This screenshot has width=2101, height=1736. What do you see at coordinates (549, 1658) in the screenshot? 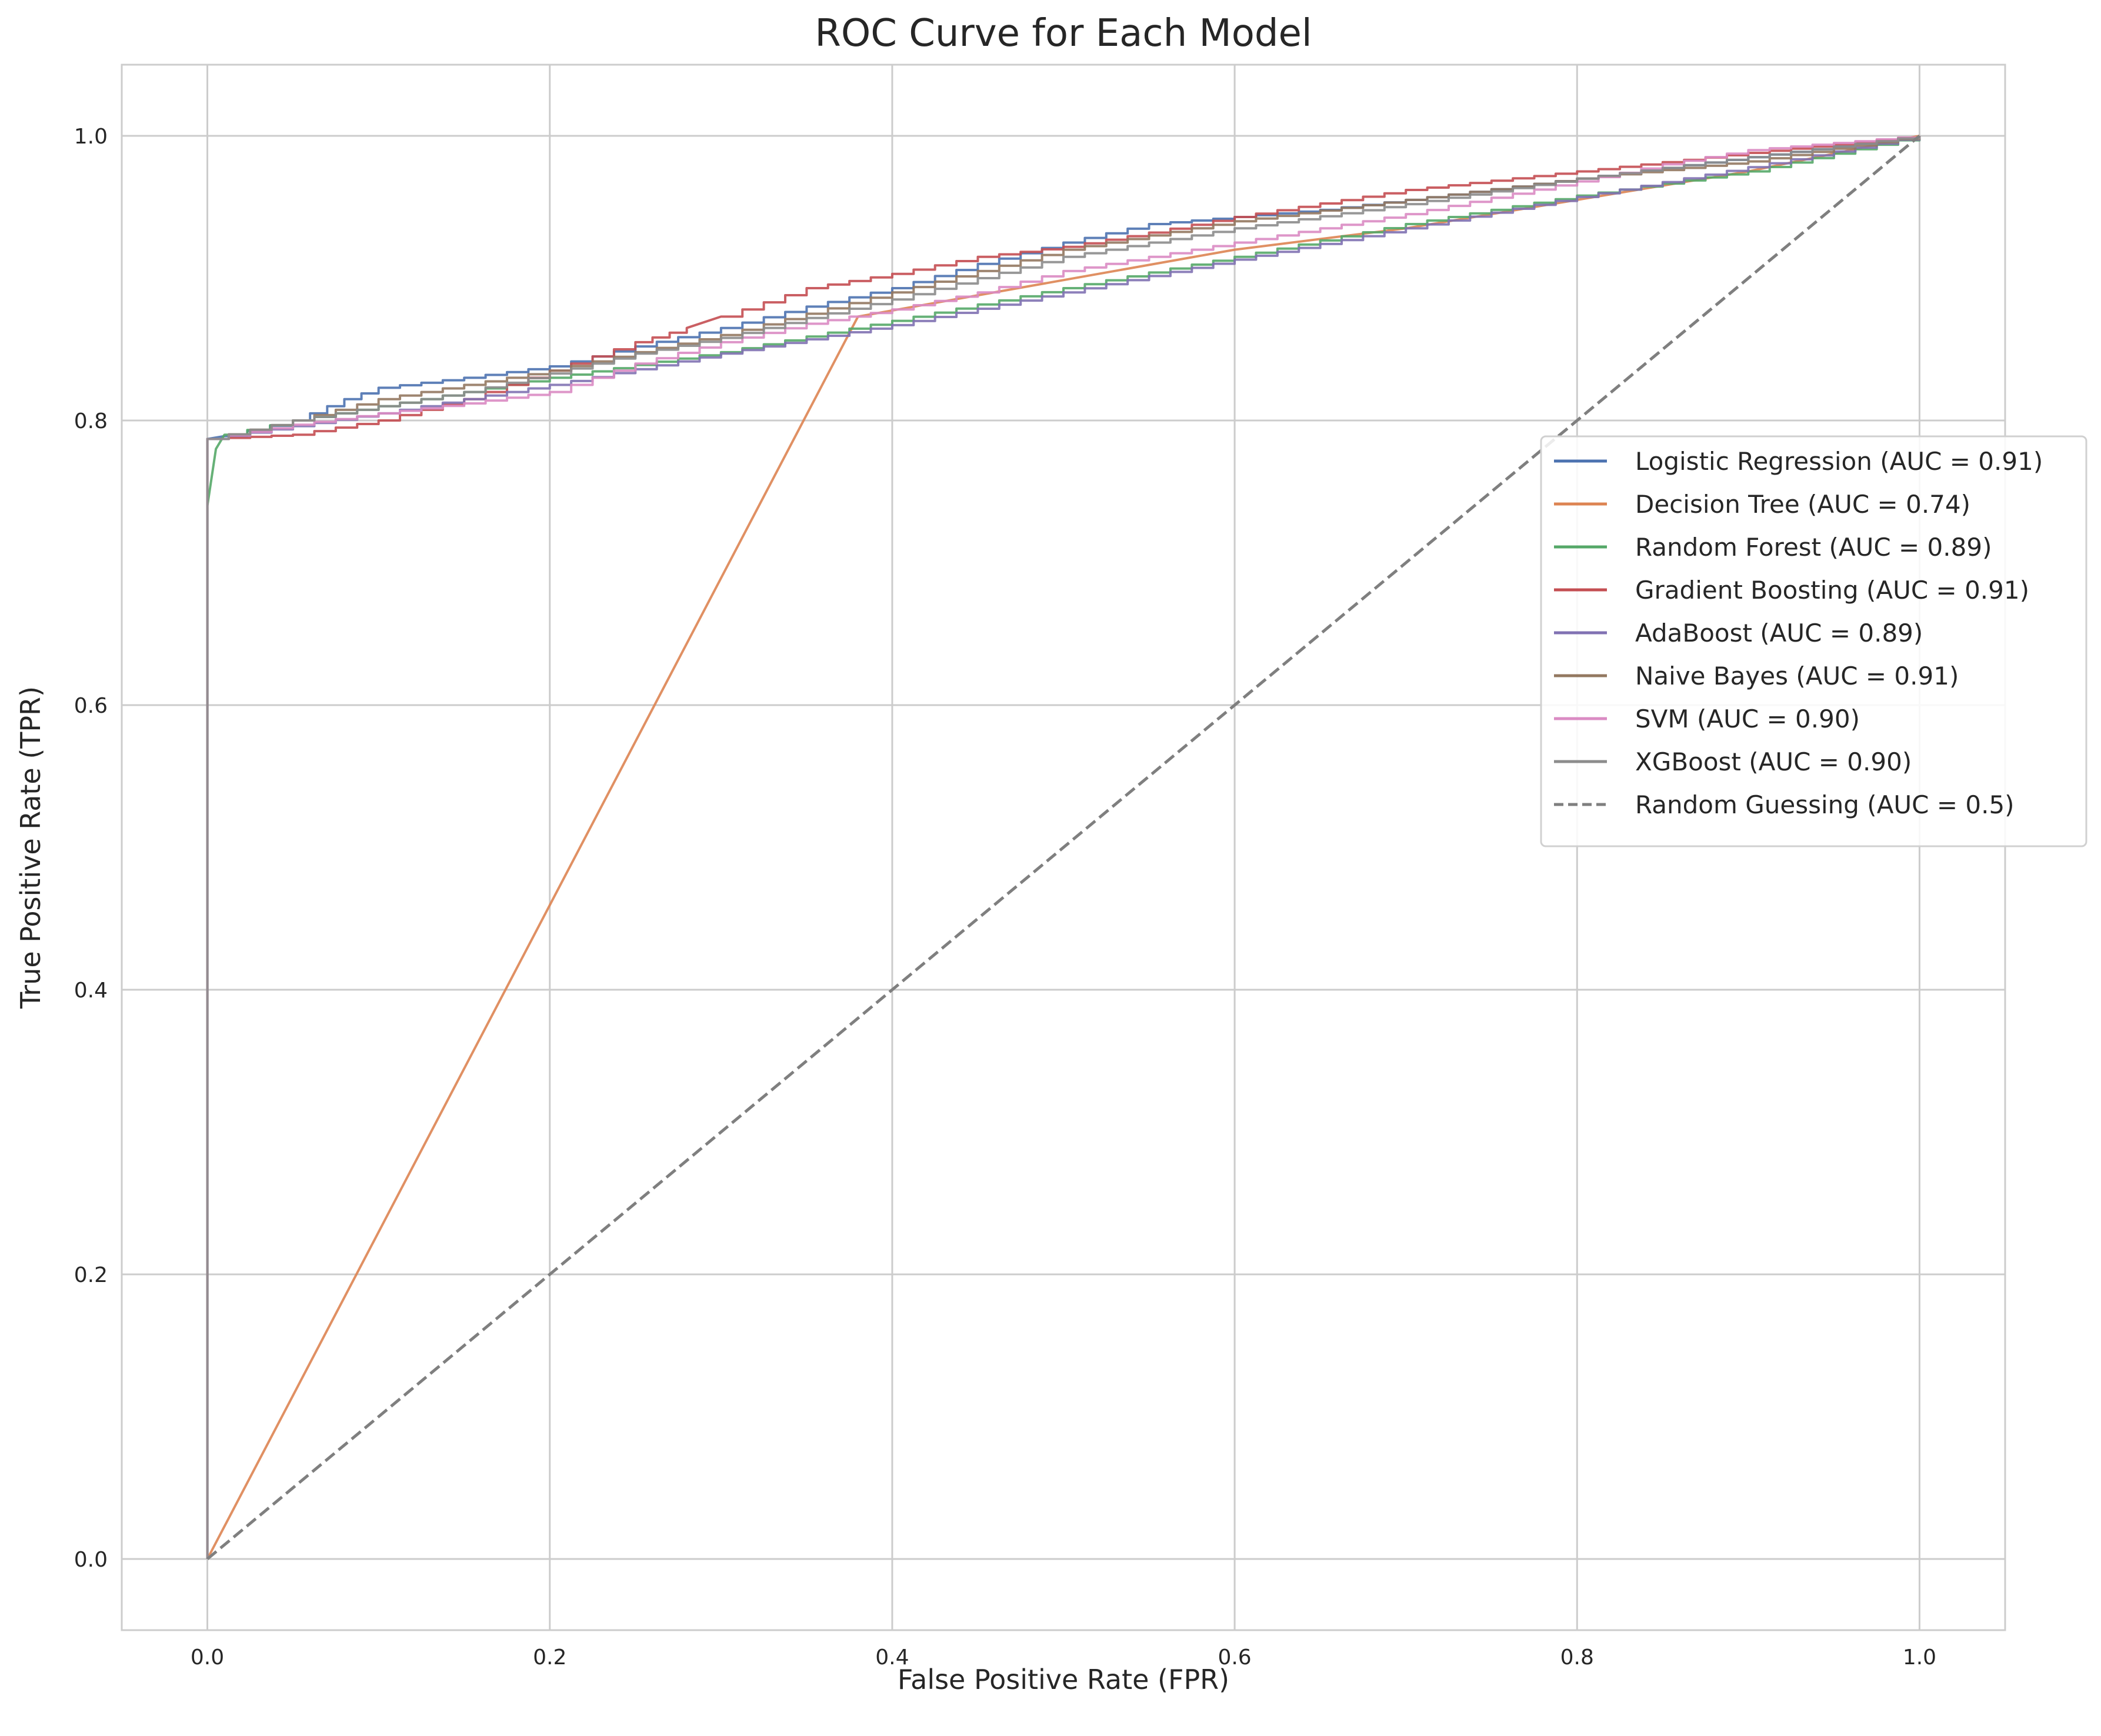
I see `x-tick-label: 0.2` at bounding box center [549, 1658].